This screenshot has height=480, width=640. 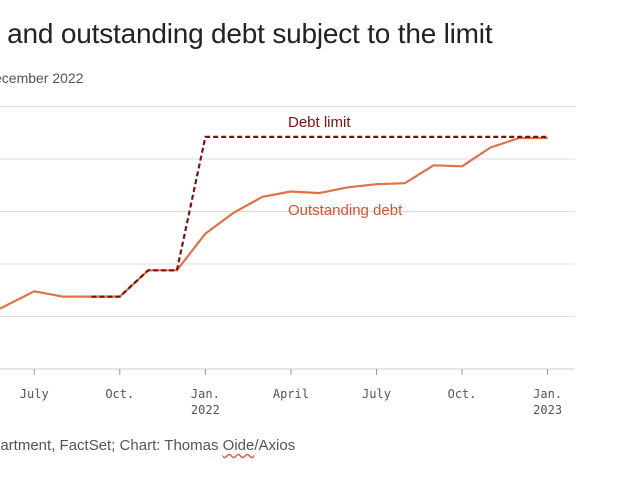 What do you see at coordinates (319, 122) in the screenshot?
I see `debt-limit-label: Debt limit` at bounding box center [319, 122].